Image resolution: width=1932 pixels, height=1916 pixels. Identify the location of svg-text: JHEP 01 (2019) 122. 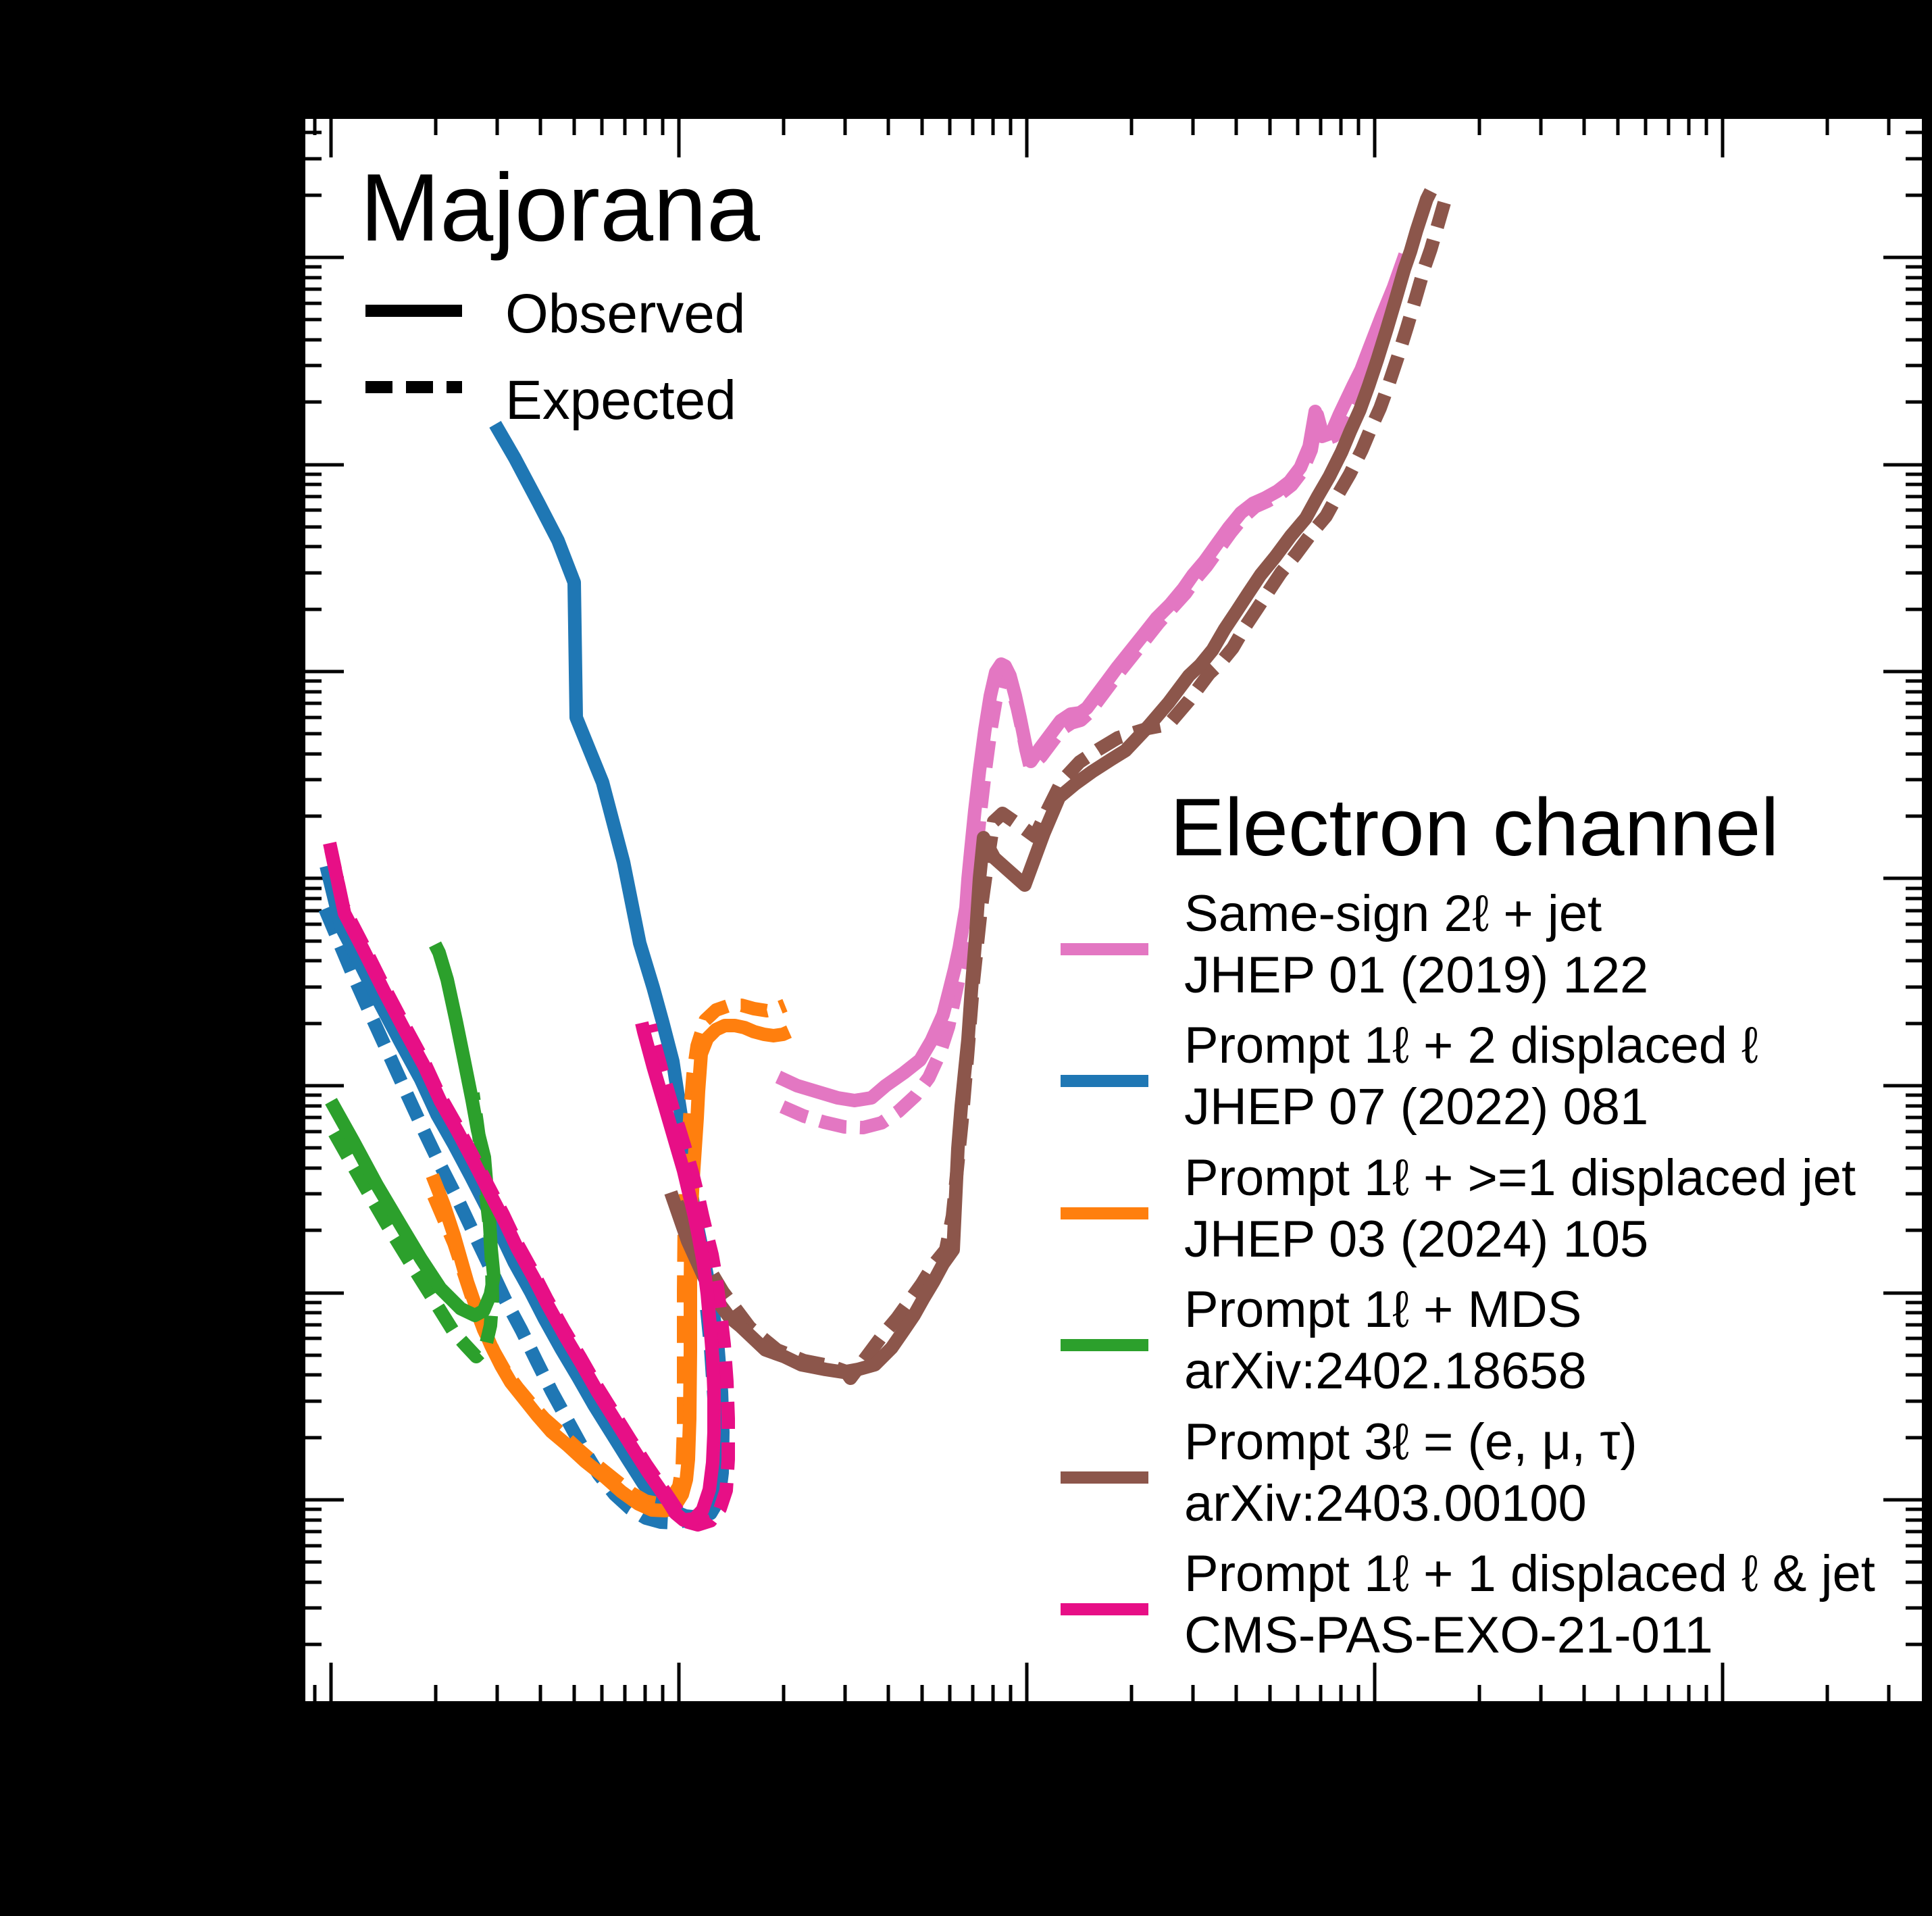
(1416, 975).